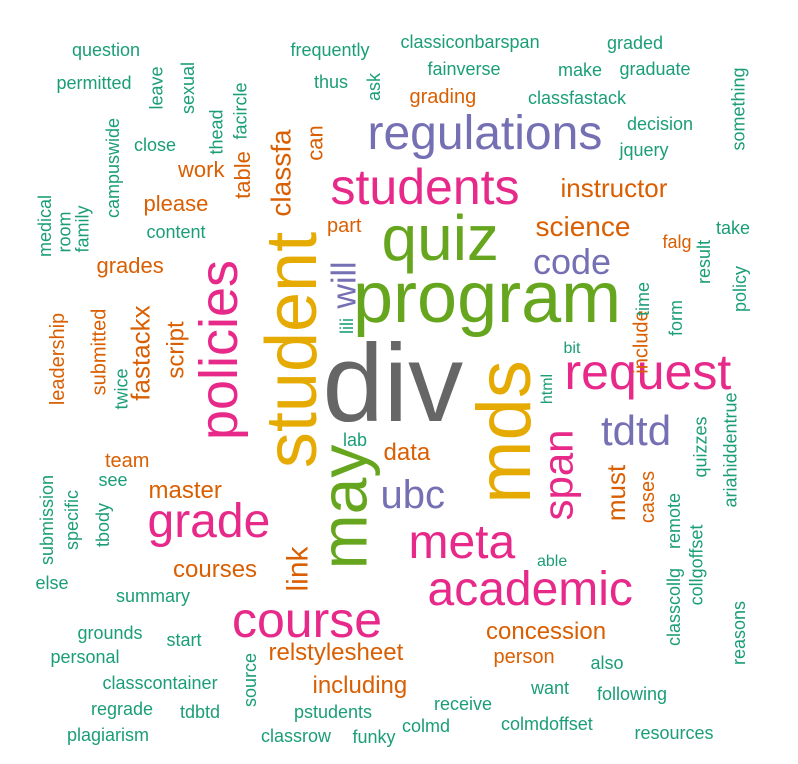  I want to click on word-submitted: submitted, so click(98, 352).